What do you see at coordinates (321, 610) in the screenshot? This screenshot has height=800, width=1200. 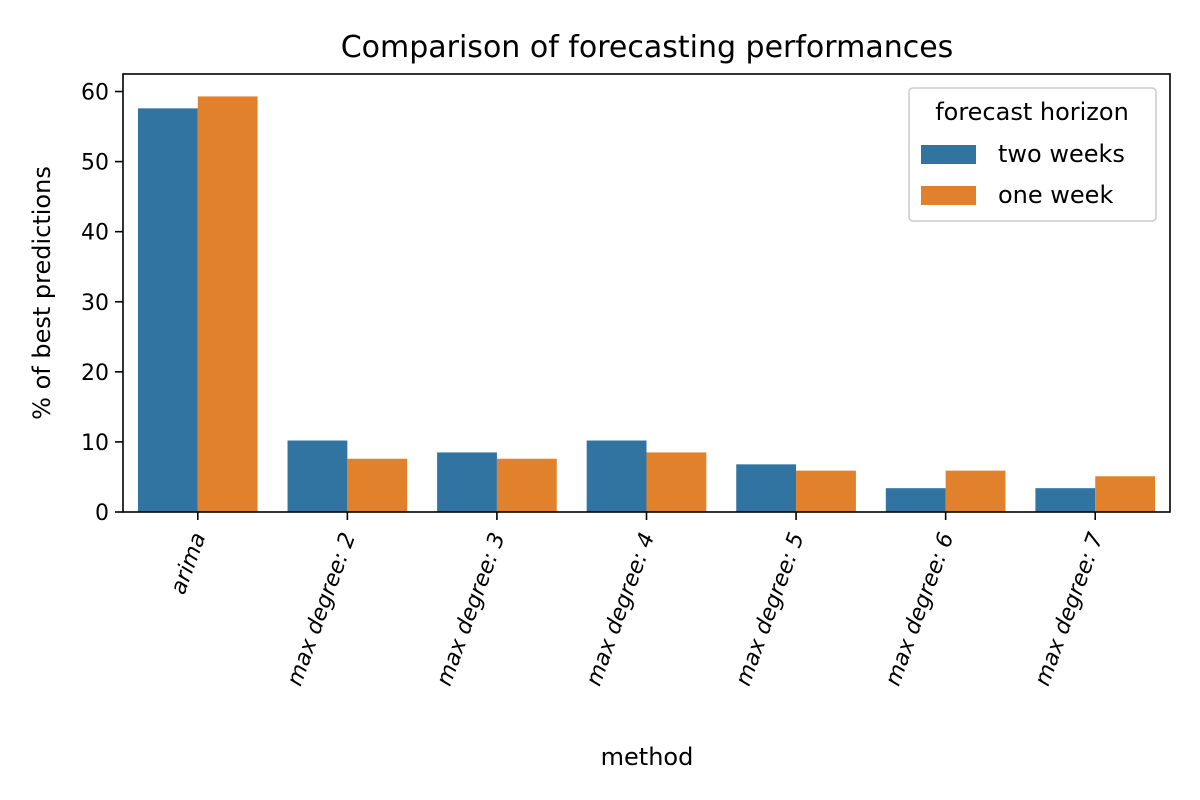 I see `x-tick-label: max degree: 2` at bounding box center [321, 610].